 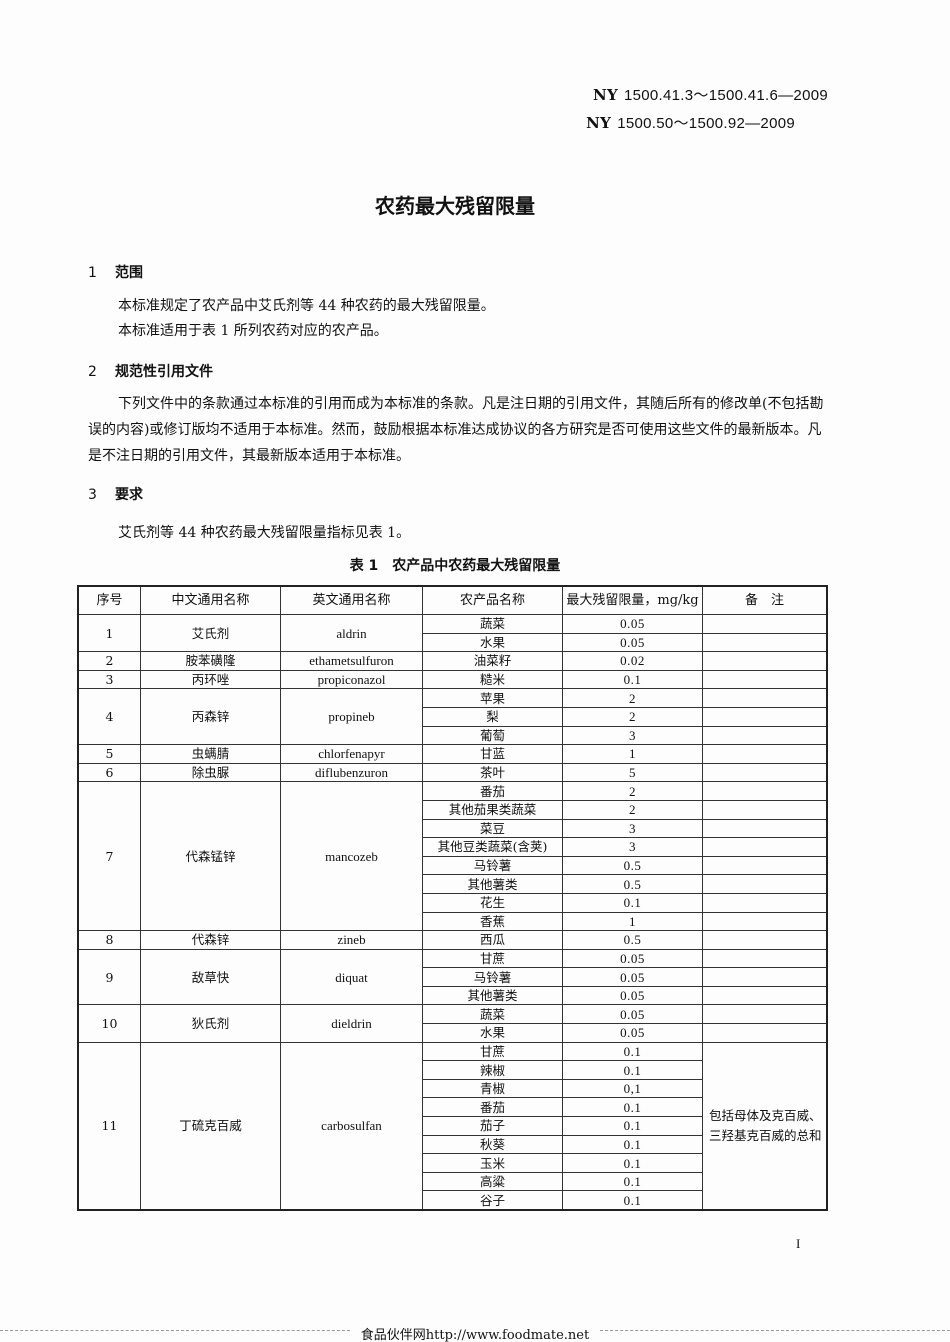 I want to click on cell-product: 其他豆类蔬菜(含荚), so click(x=492, y=847).